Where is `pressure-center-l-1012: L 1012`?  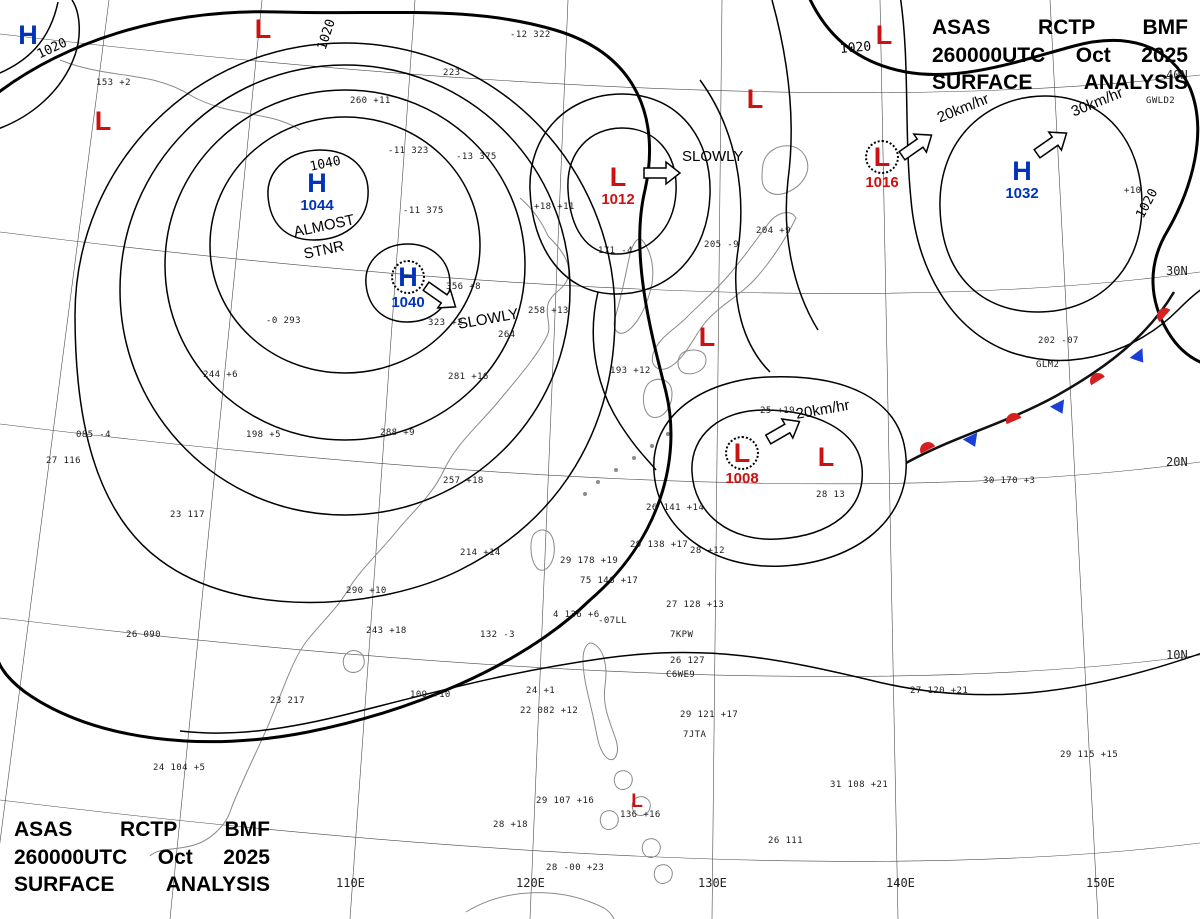
pressure-center-l-1012: L 1012 is located at coordinates (617, 185).